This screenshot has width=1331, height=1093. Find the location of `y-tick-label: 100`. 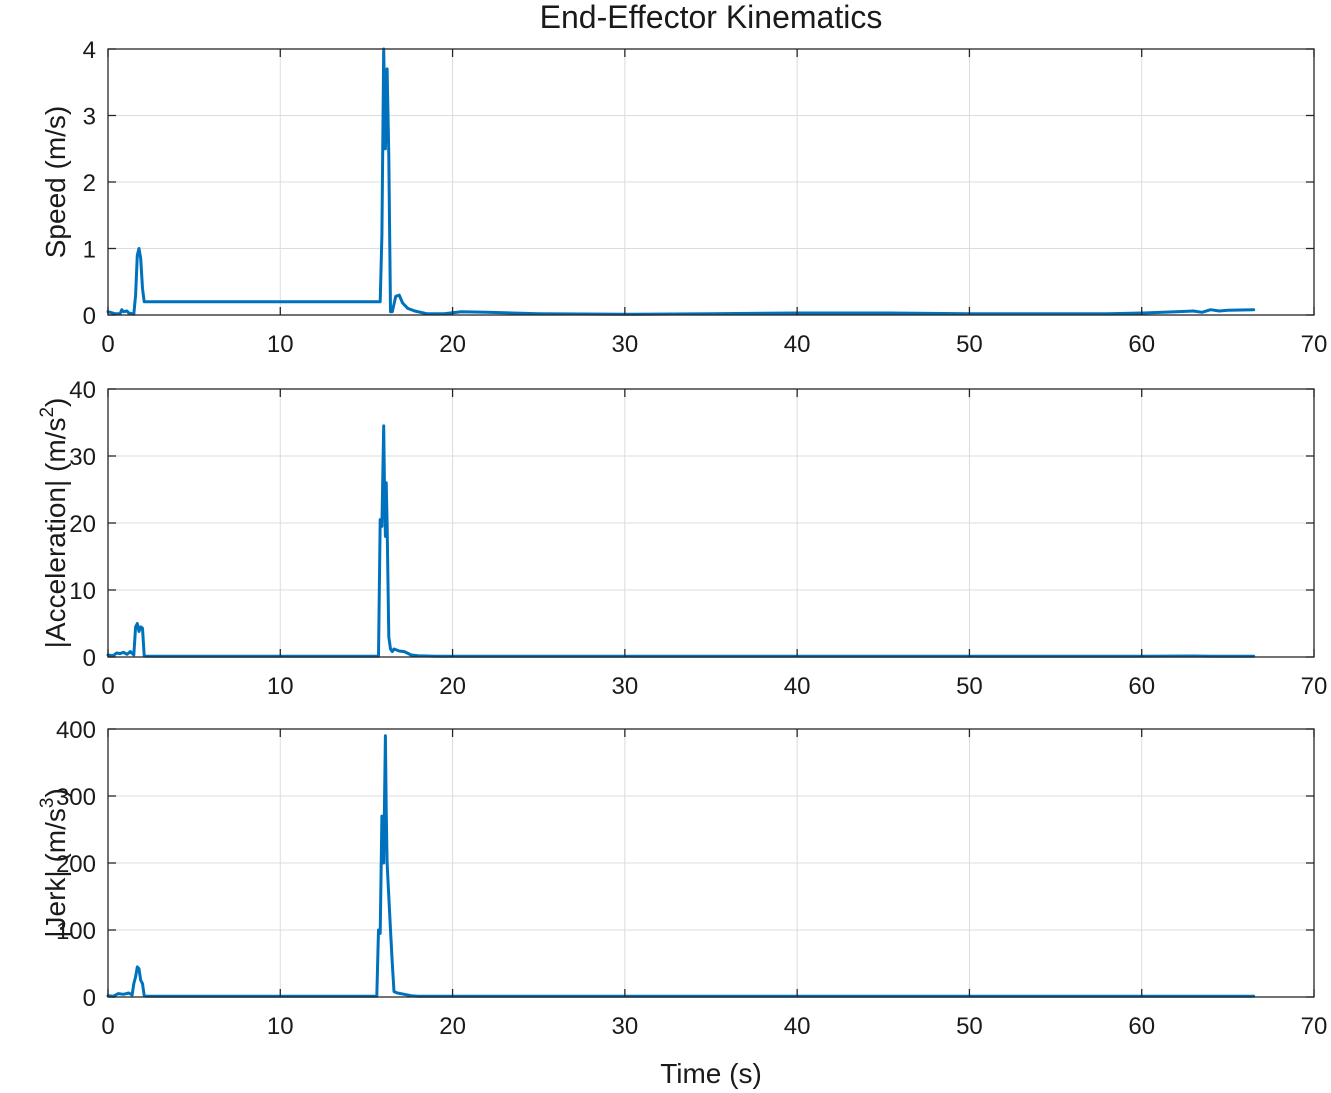

y-tick-label: 100 is located at coordinates (76, 931).